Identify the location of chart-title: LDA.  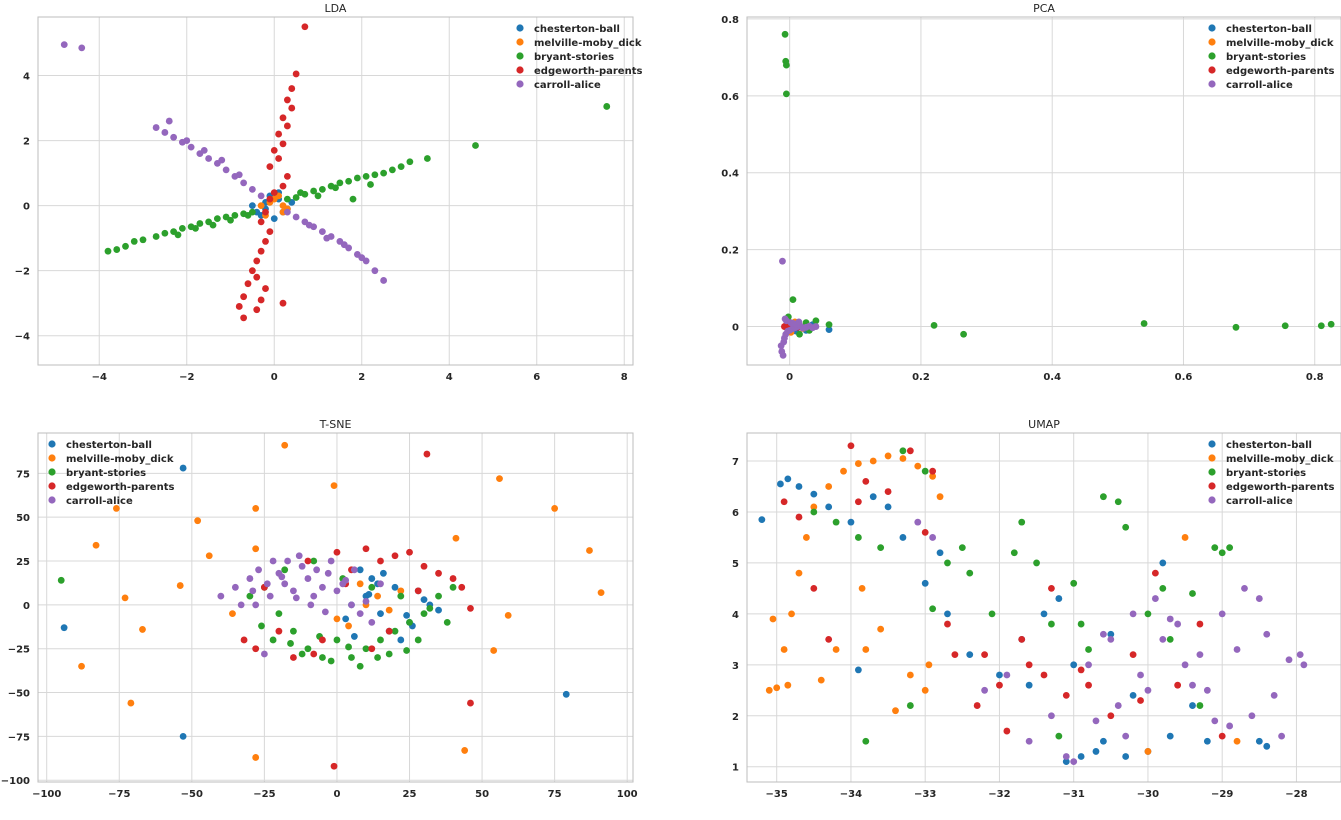
(336, 8).